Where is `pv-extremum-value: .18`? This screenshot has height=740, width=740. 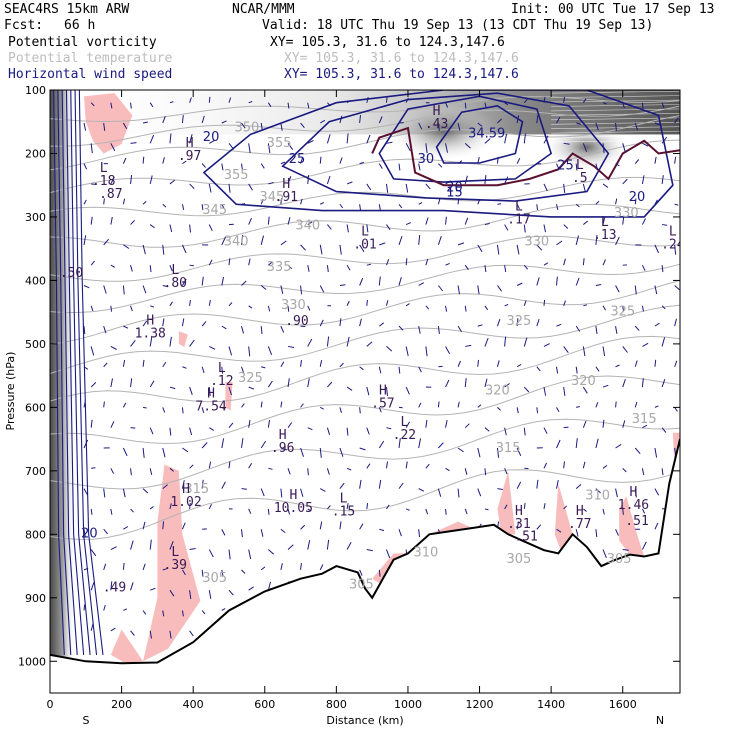 pv-extremum-value: .18 is located at coordinates (103, 181).